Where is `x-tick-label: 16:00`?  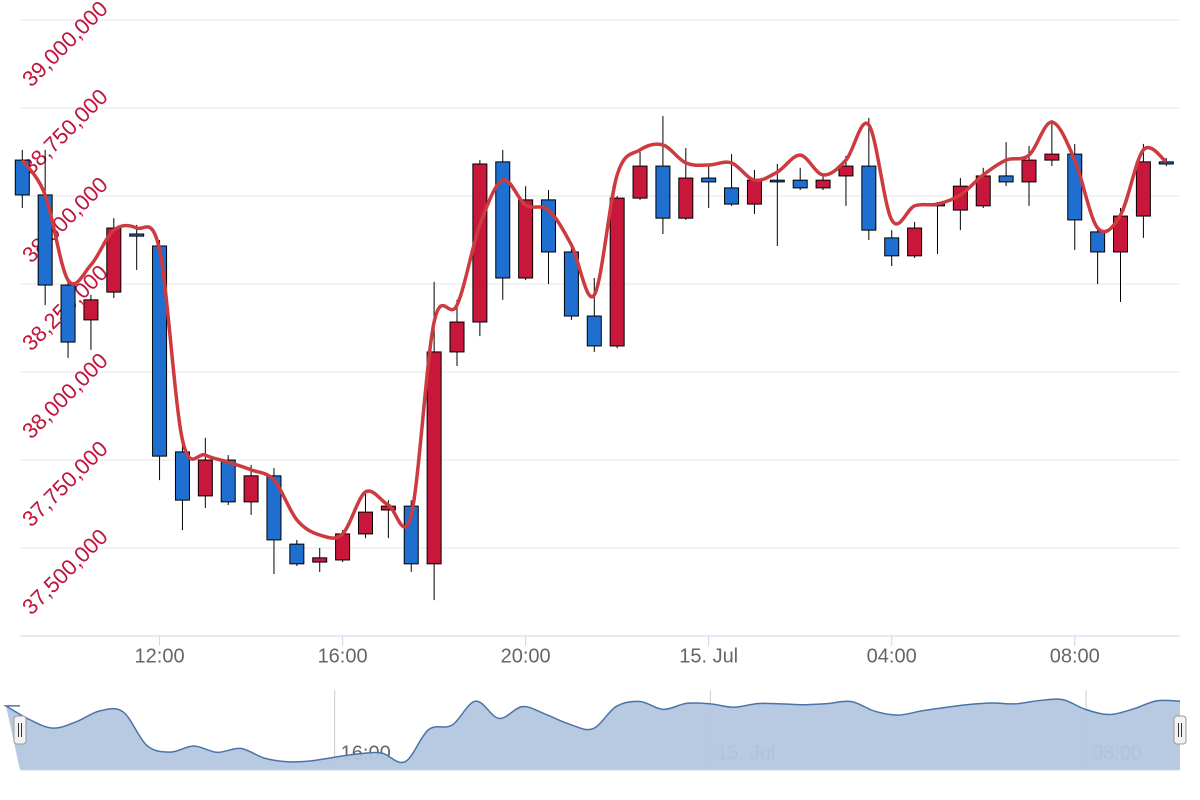
x-tick-label: 16:00 is located at coordinates (343, 656).